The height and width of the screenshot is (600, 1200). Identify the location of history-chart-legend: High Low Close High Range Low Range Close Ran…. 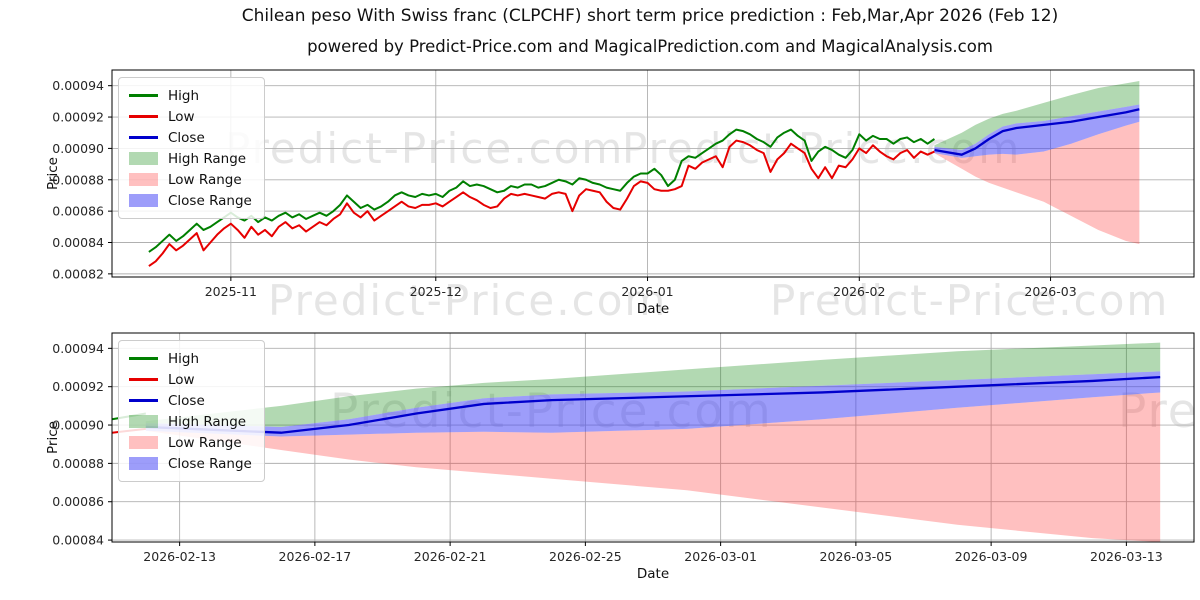
(191, 148).